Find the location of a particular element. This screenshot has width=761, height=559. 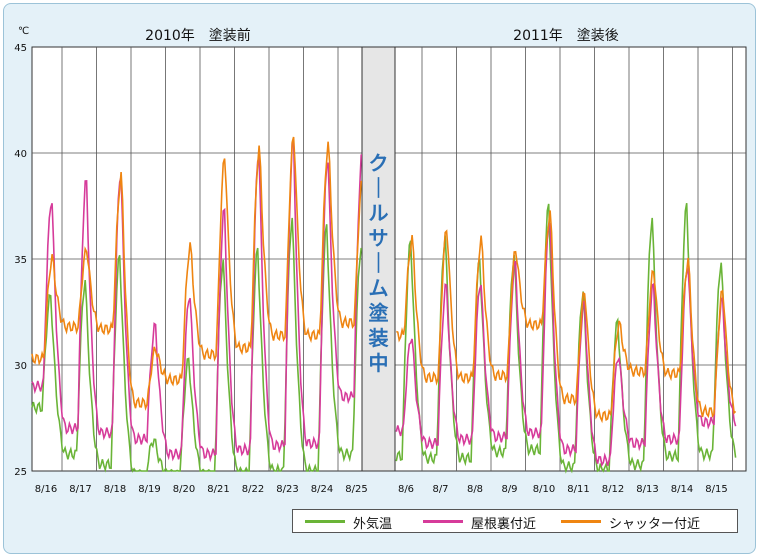

legend-swatch-outdoor is located at coordinates (325, 521).